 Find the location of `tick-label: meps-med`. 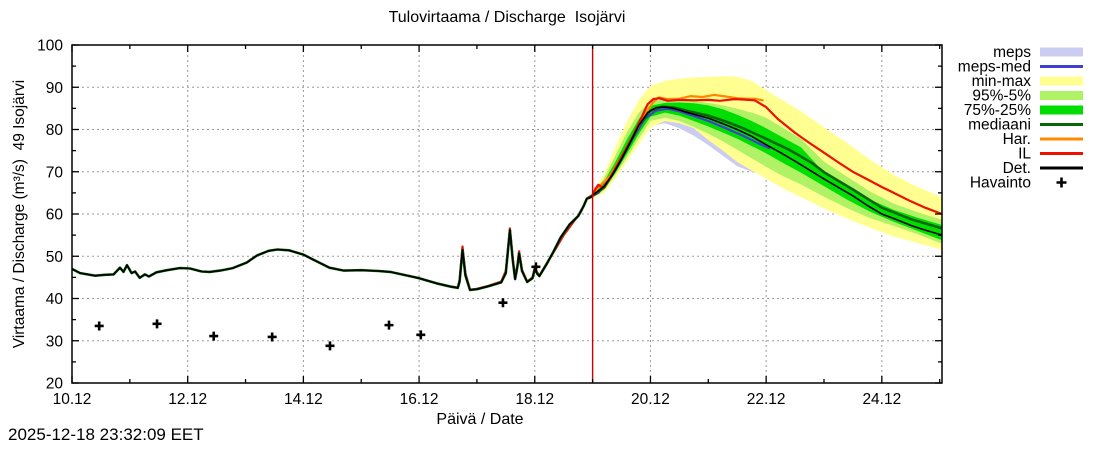

tick-label: meps-med is located at coordinates (994, 67).